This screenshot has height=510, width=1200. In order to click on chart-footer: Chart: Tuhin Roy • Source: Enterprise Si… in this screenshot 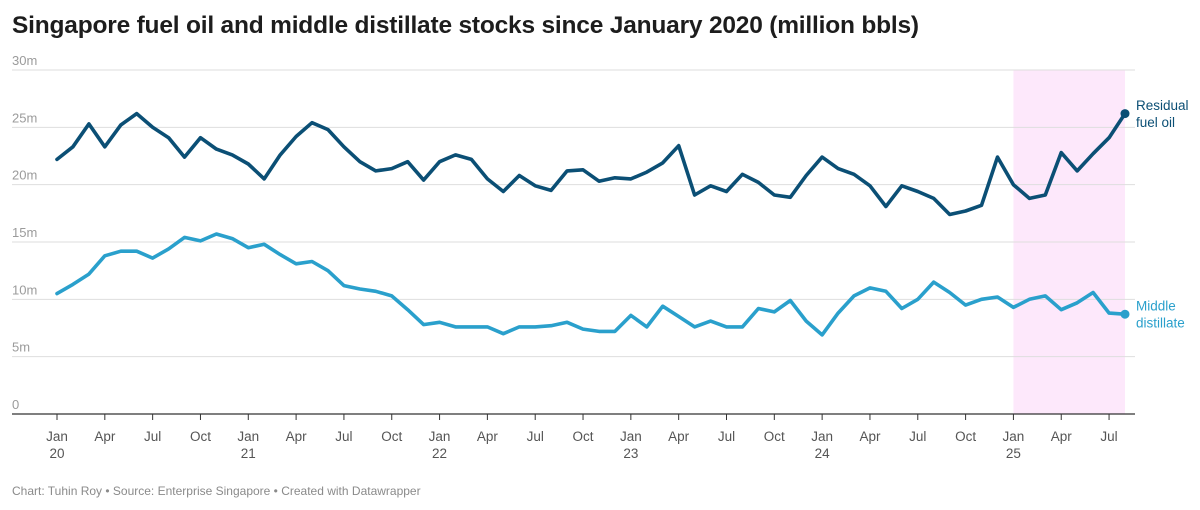, I will do `click(216, 491)`.